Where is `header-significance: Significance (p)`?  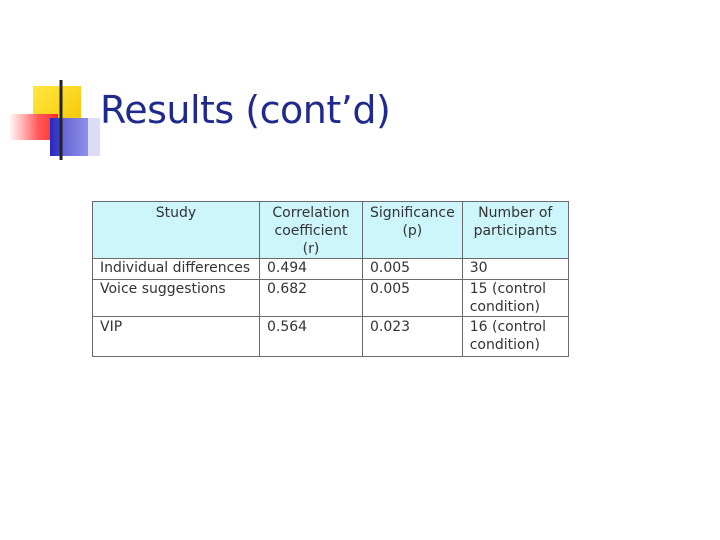 header-significance: Significance (p) is located at coordinates (412, 230).